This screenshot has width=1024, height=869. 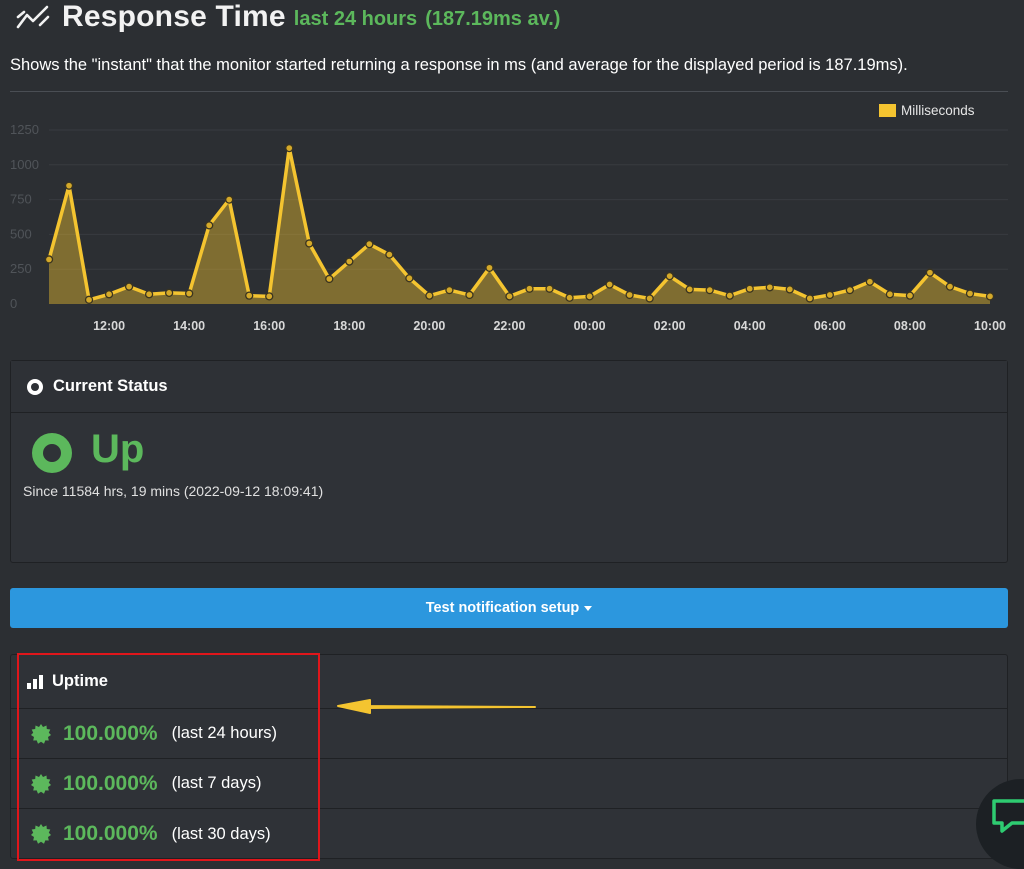 What do you see at coordinates (938, 110) in the screenshot?
I see `legend-label: Milliseconds` at bounding box center [938, 110].